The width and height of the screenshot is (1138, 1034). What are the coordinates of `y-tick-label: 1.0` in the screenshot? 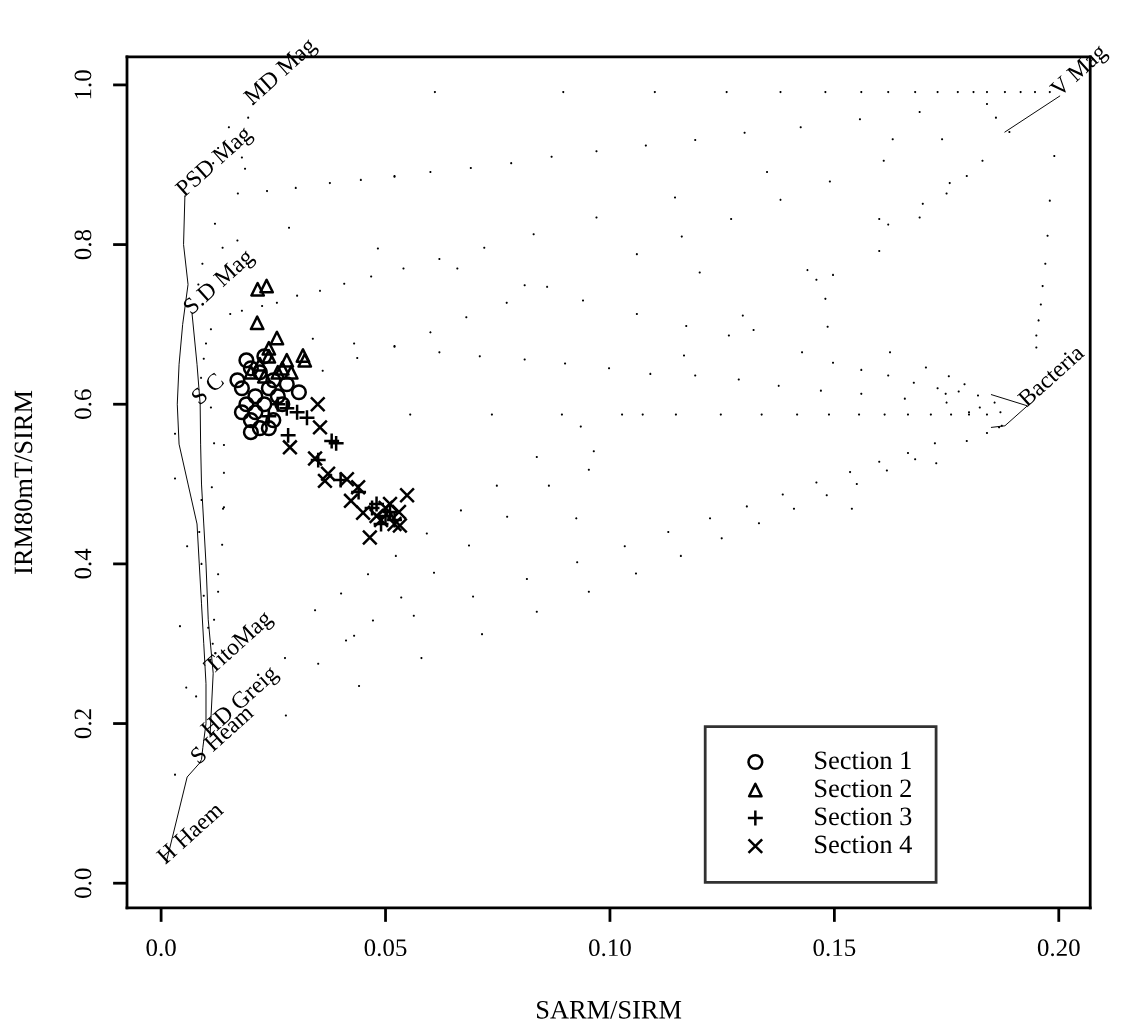 It's located at (83, 84).